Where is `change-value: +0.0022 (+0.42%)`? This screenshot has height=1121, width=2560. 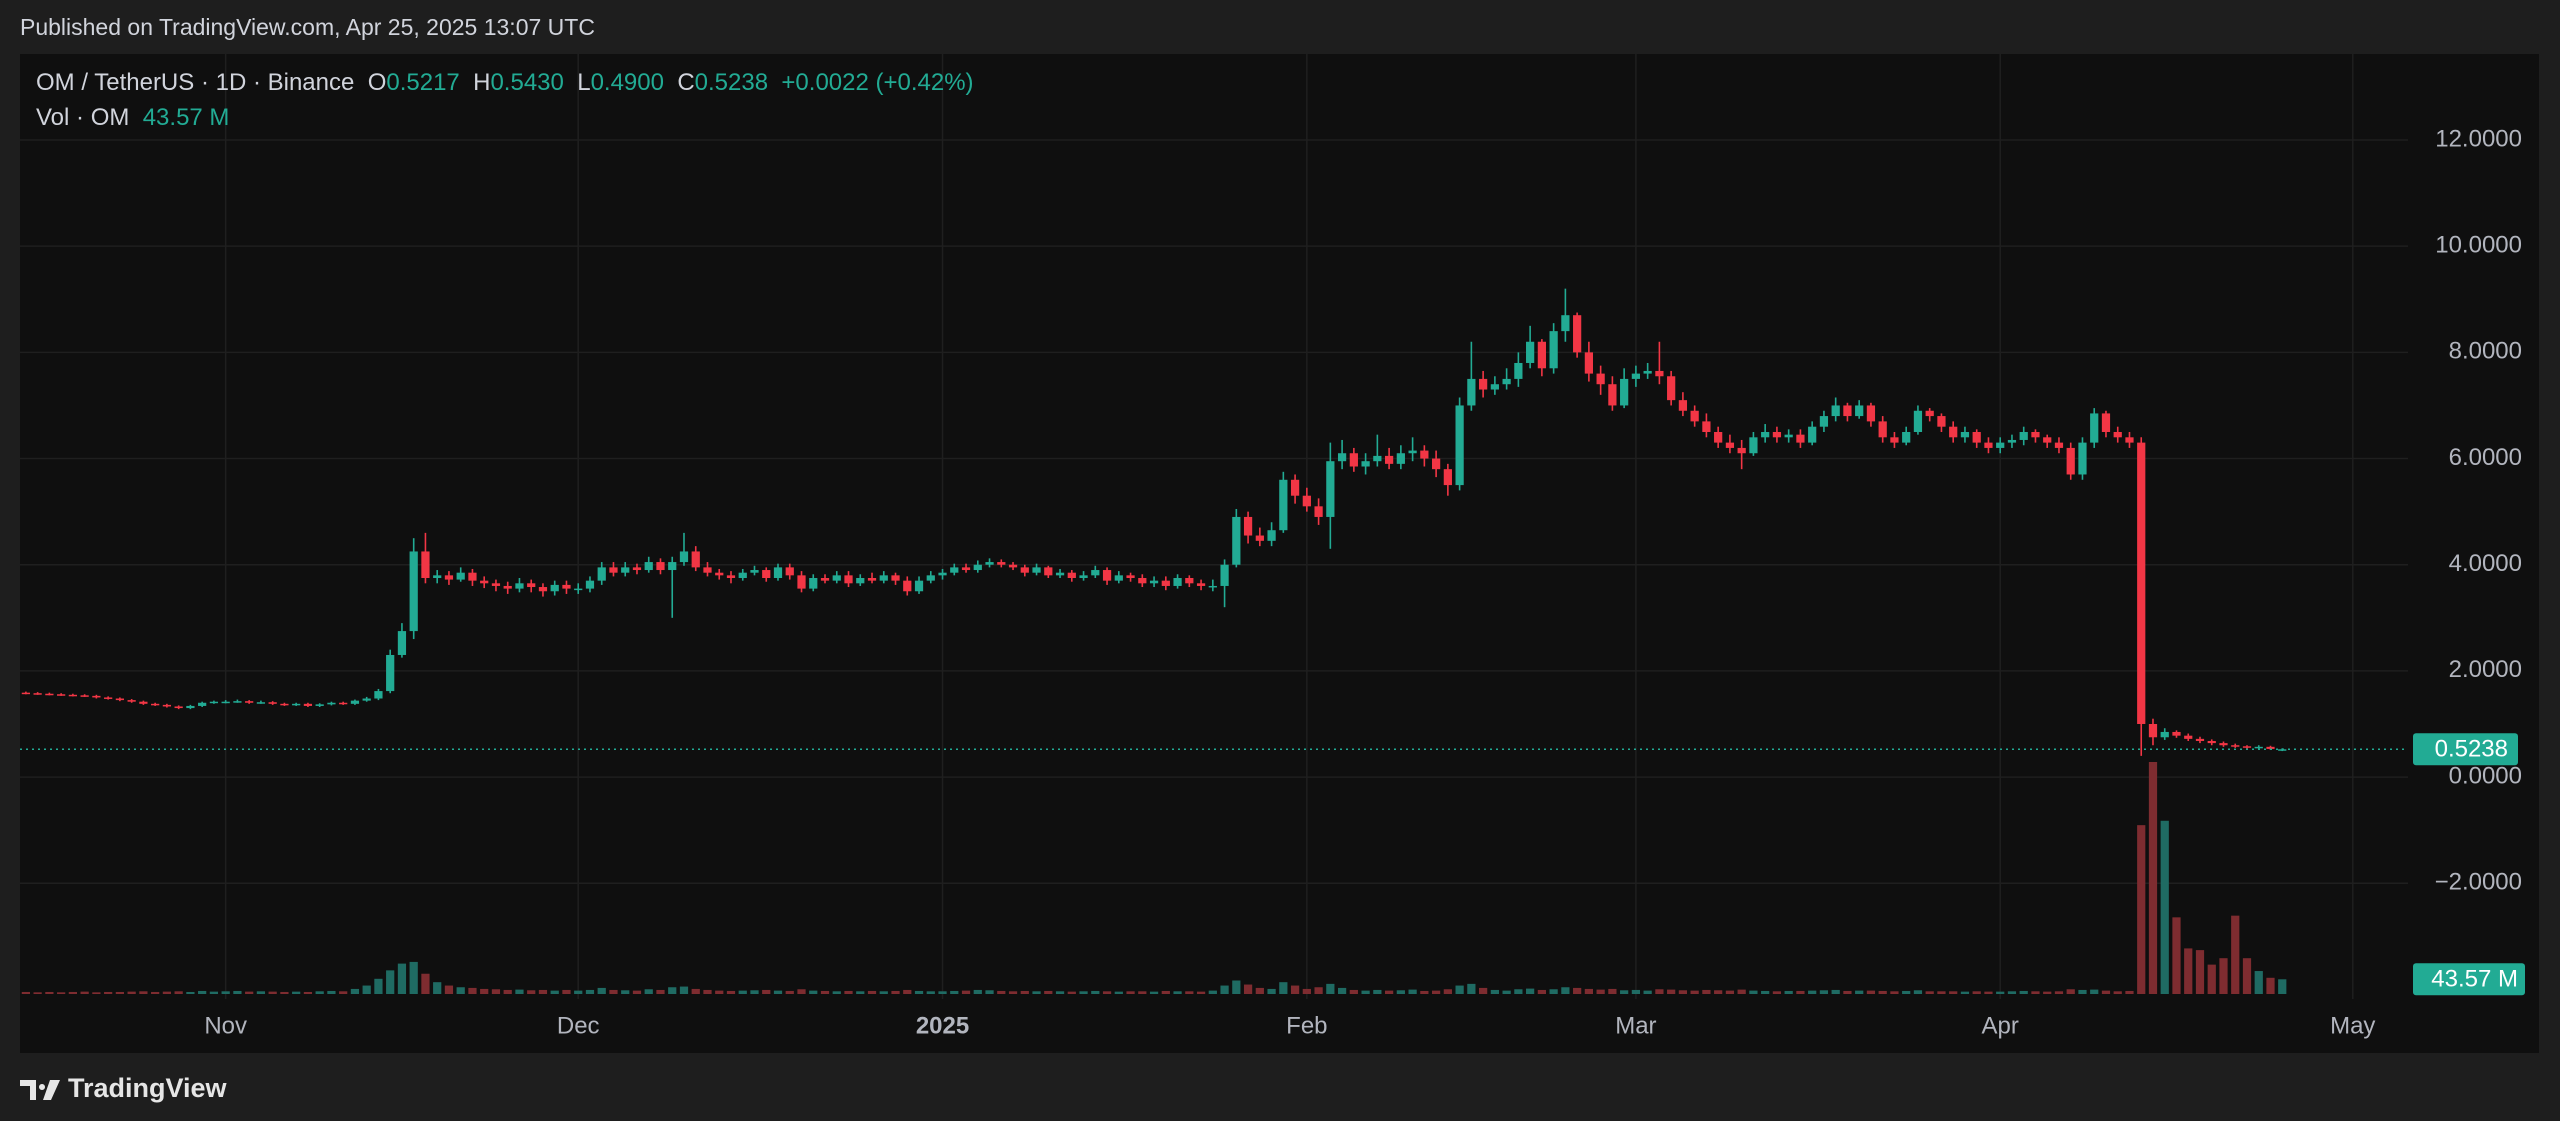 change-value: +0.0022 (+0.42%) is located at coordinates (877, 82).